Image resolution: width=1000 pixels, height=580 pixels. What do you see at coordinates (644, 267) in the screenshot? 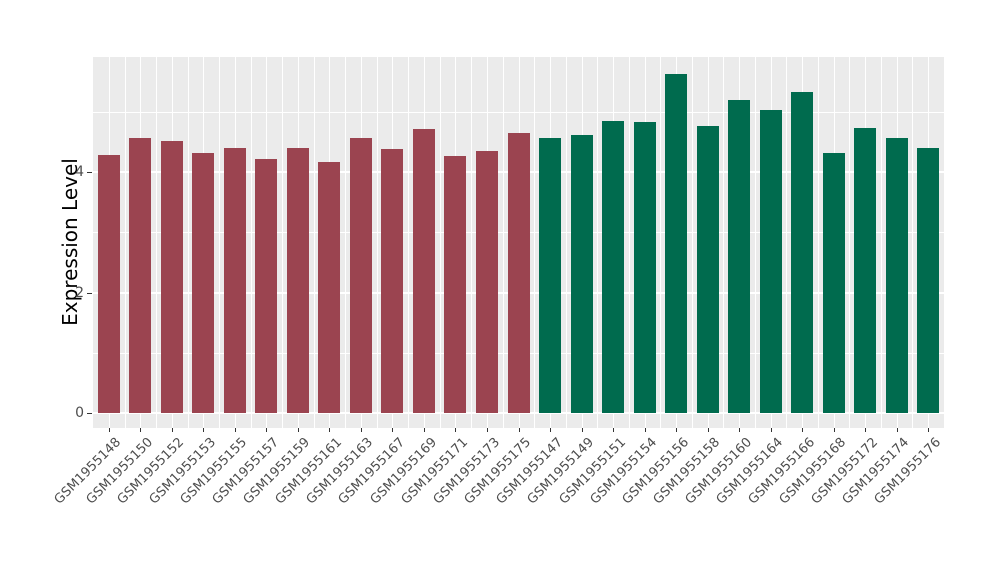
I see `bar-GSM1955154` at bounding box center [644, 267].